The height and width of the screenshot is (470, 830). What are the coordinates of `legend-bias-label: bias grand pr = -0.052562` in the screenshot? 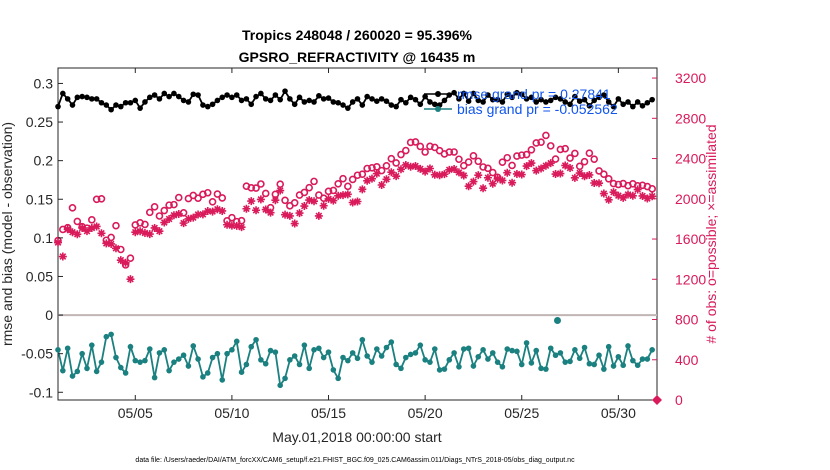 It's located at (537, 109).